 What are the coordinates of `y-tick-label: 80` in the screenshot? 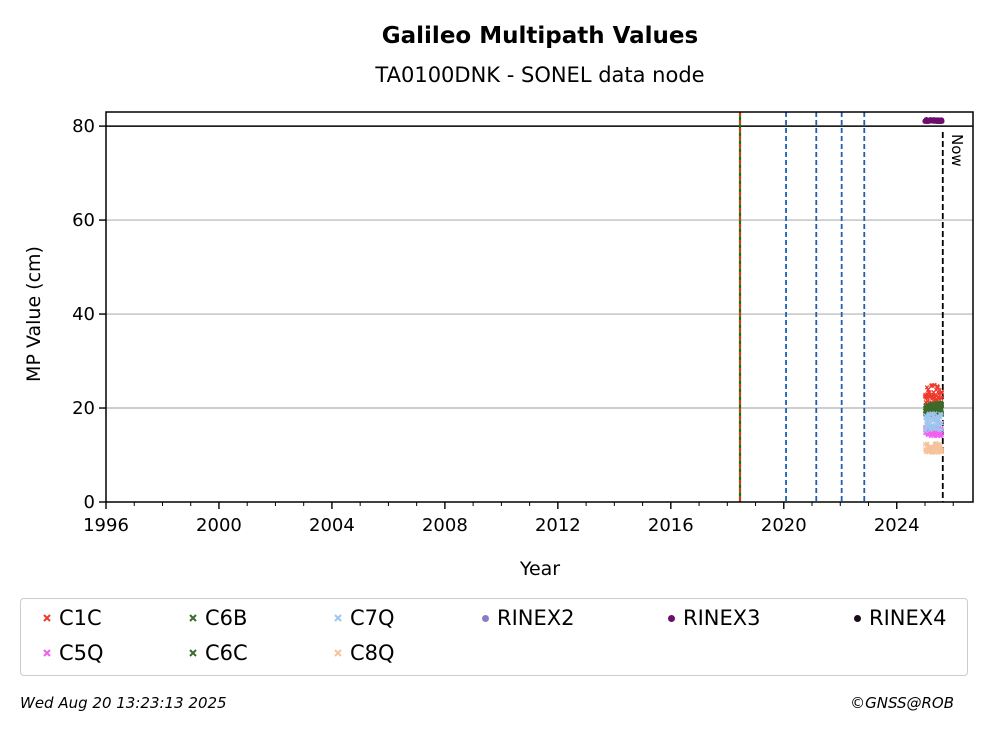 It's located at (83, 126).